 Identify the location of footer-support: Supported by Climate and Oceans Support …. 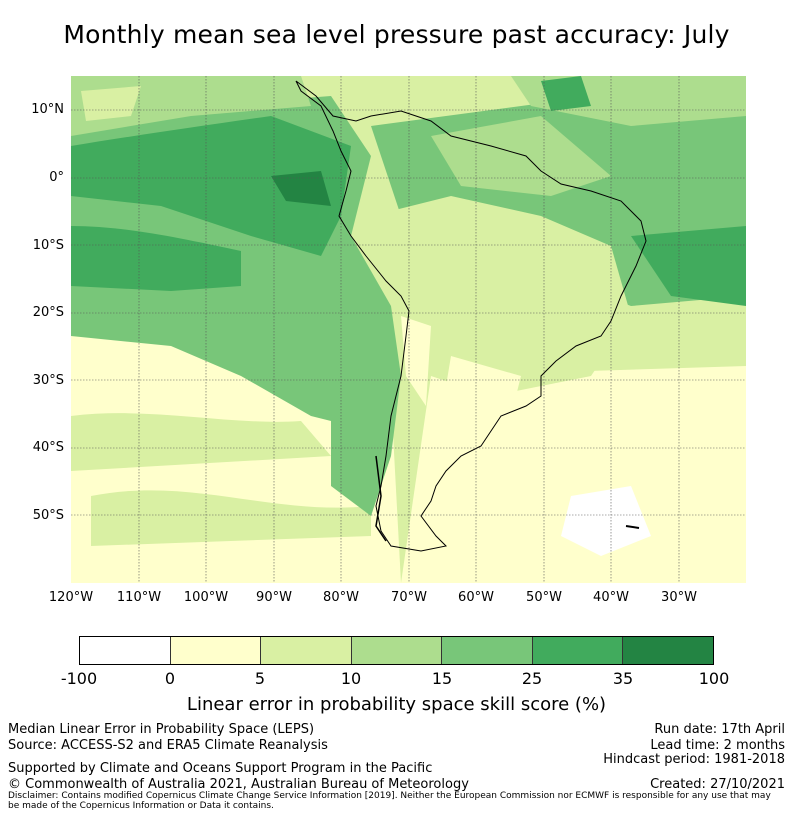
(220, 768).